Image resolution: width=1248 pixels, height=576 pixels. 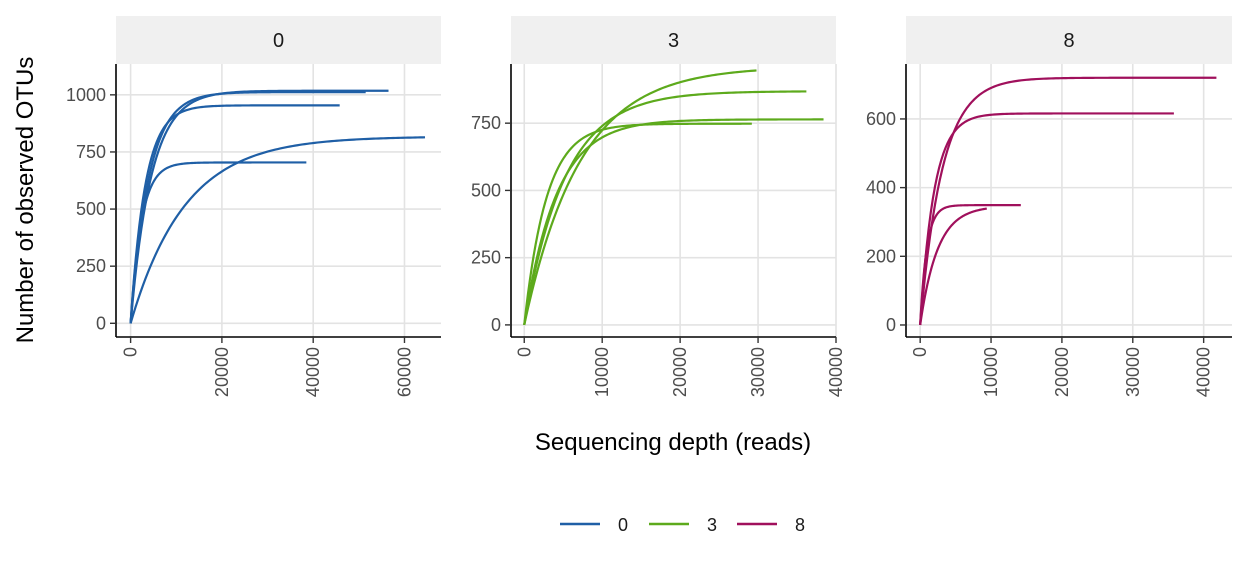 What do you see at coordinates (594, 525) in the screenshot?
I see `legend-entry-0: 0` at bounding box center [594, 525].